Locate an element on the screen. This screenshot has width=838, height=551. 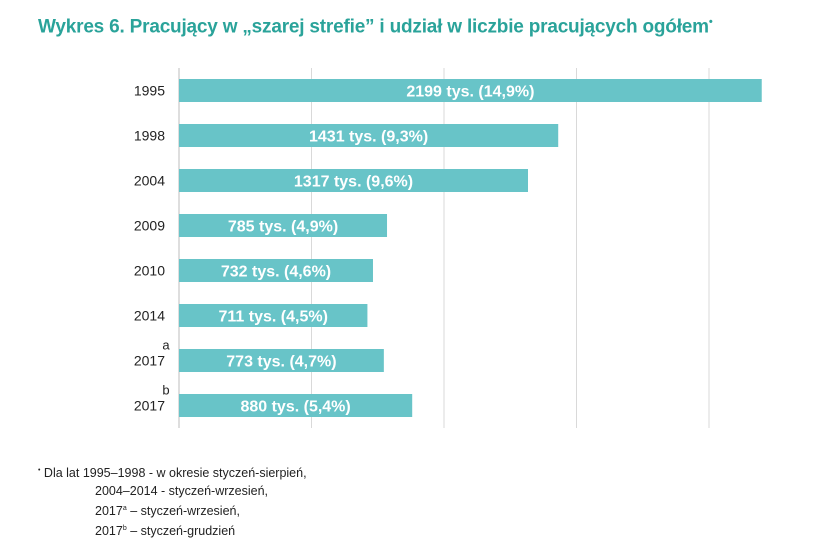
data-label: 785 tys. (4,9%) is located at coordinates (283, 227).